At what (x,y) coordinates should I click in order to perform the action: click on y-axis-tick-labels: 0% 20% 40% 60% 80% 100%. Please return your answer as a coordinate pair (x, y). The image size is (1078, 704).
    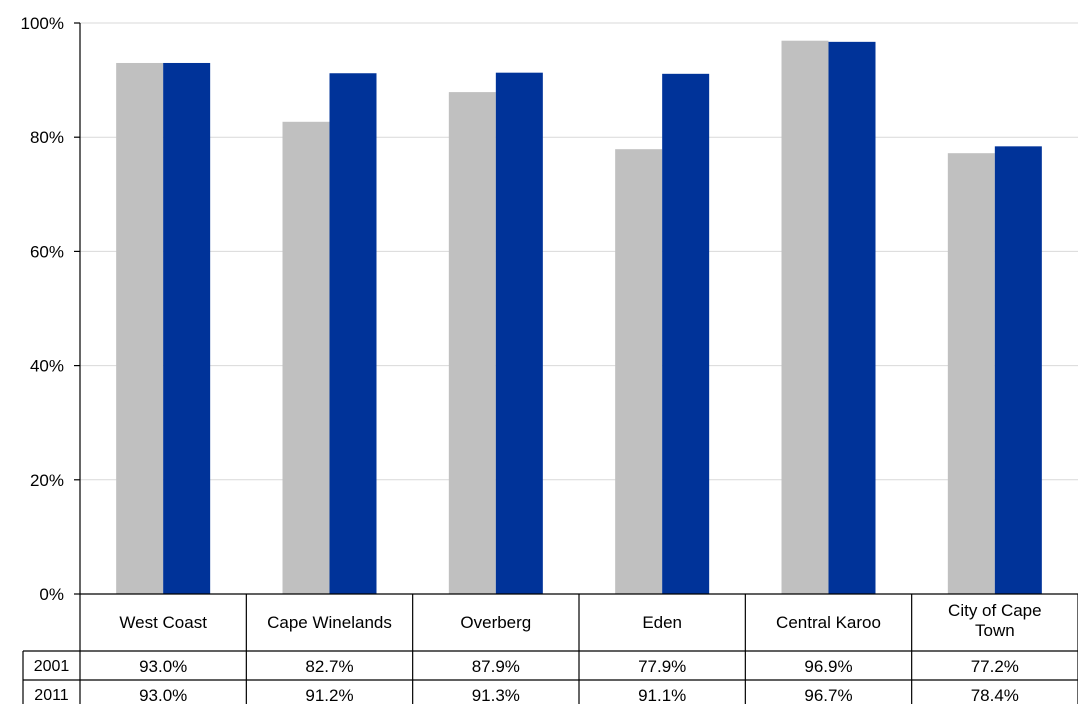
    Looking at the image, I should click on (42, 309).